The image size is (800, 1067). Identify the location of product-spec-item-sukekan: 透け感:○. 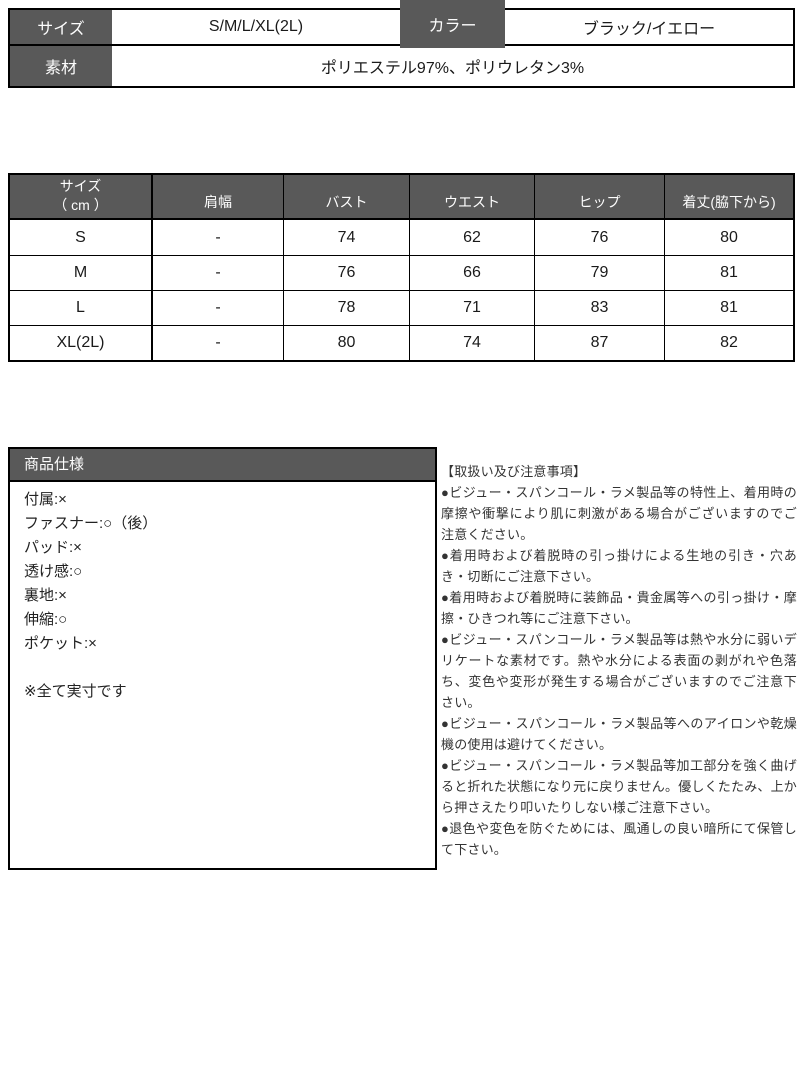
(53, 571).